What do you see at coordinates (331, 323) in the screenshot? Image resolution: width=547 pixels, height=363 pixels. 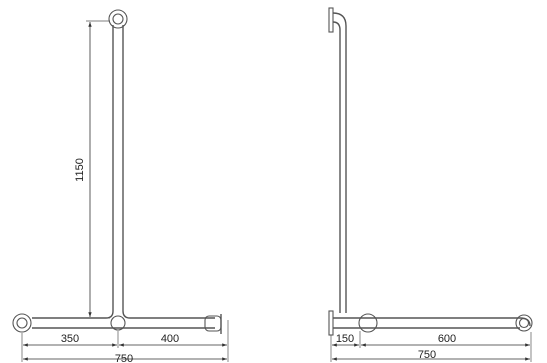 I see `bottom-wall-plate` at bounding box center [331, 323].